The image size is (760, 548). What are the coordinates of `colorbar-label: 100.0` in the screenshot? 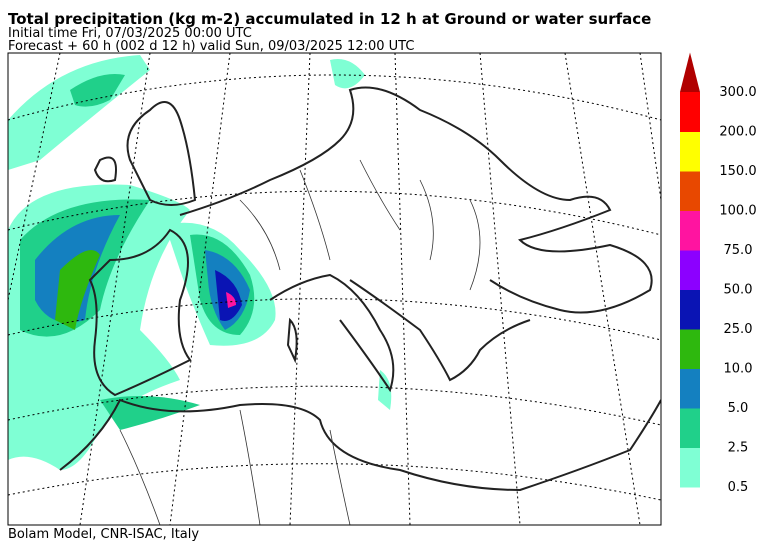 It's located at (737, 211).